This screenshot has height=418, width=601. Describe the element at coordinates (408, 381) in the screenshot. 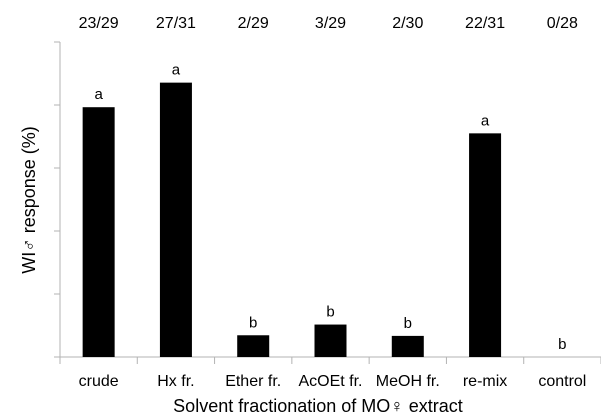

I see `x-tick-label: MeOH fr.` at that location.